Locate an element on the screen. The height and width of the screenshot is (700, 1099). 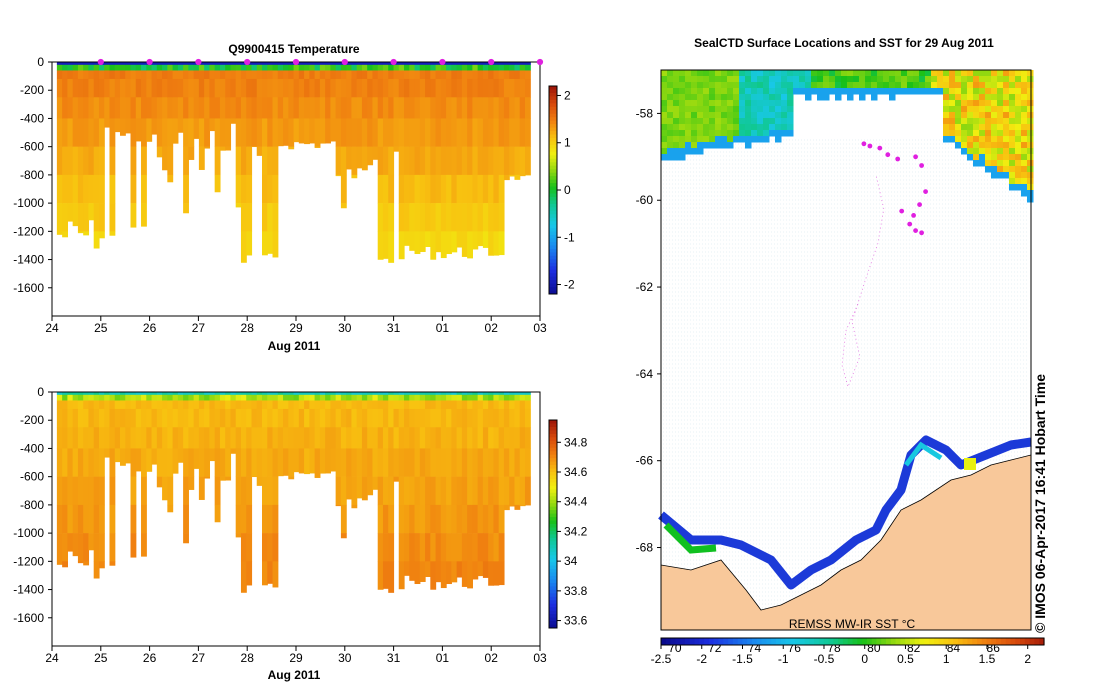
salinity-colorbar-label: 33.8 is located at coordinates (576, 591).